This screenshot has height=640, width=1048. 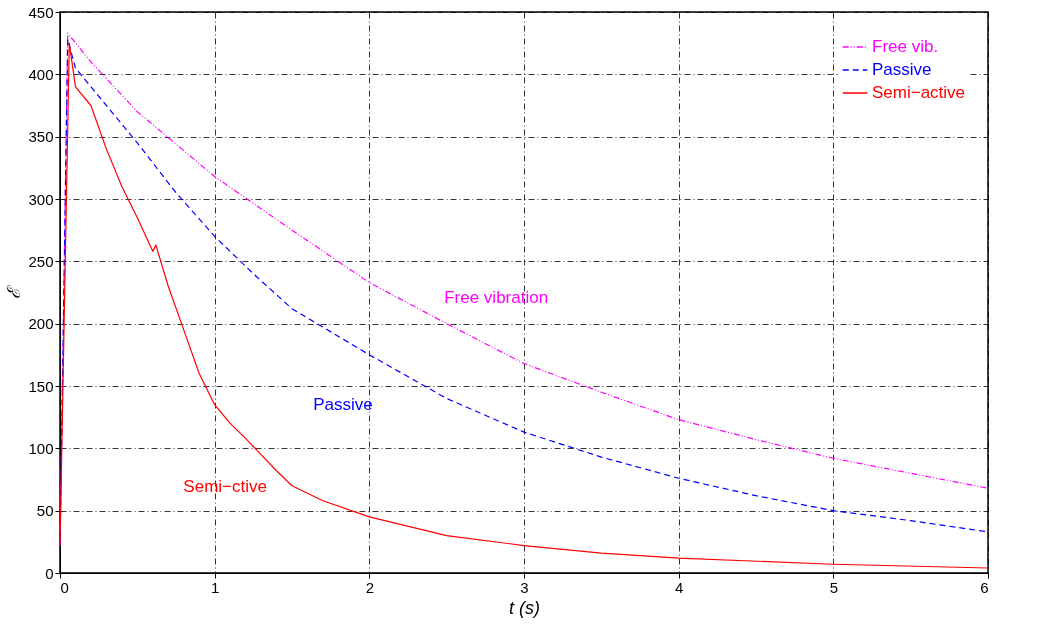 I want to click on legend-label: Semi−active, so click(x=919, y=92).